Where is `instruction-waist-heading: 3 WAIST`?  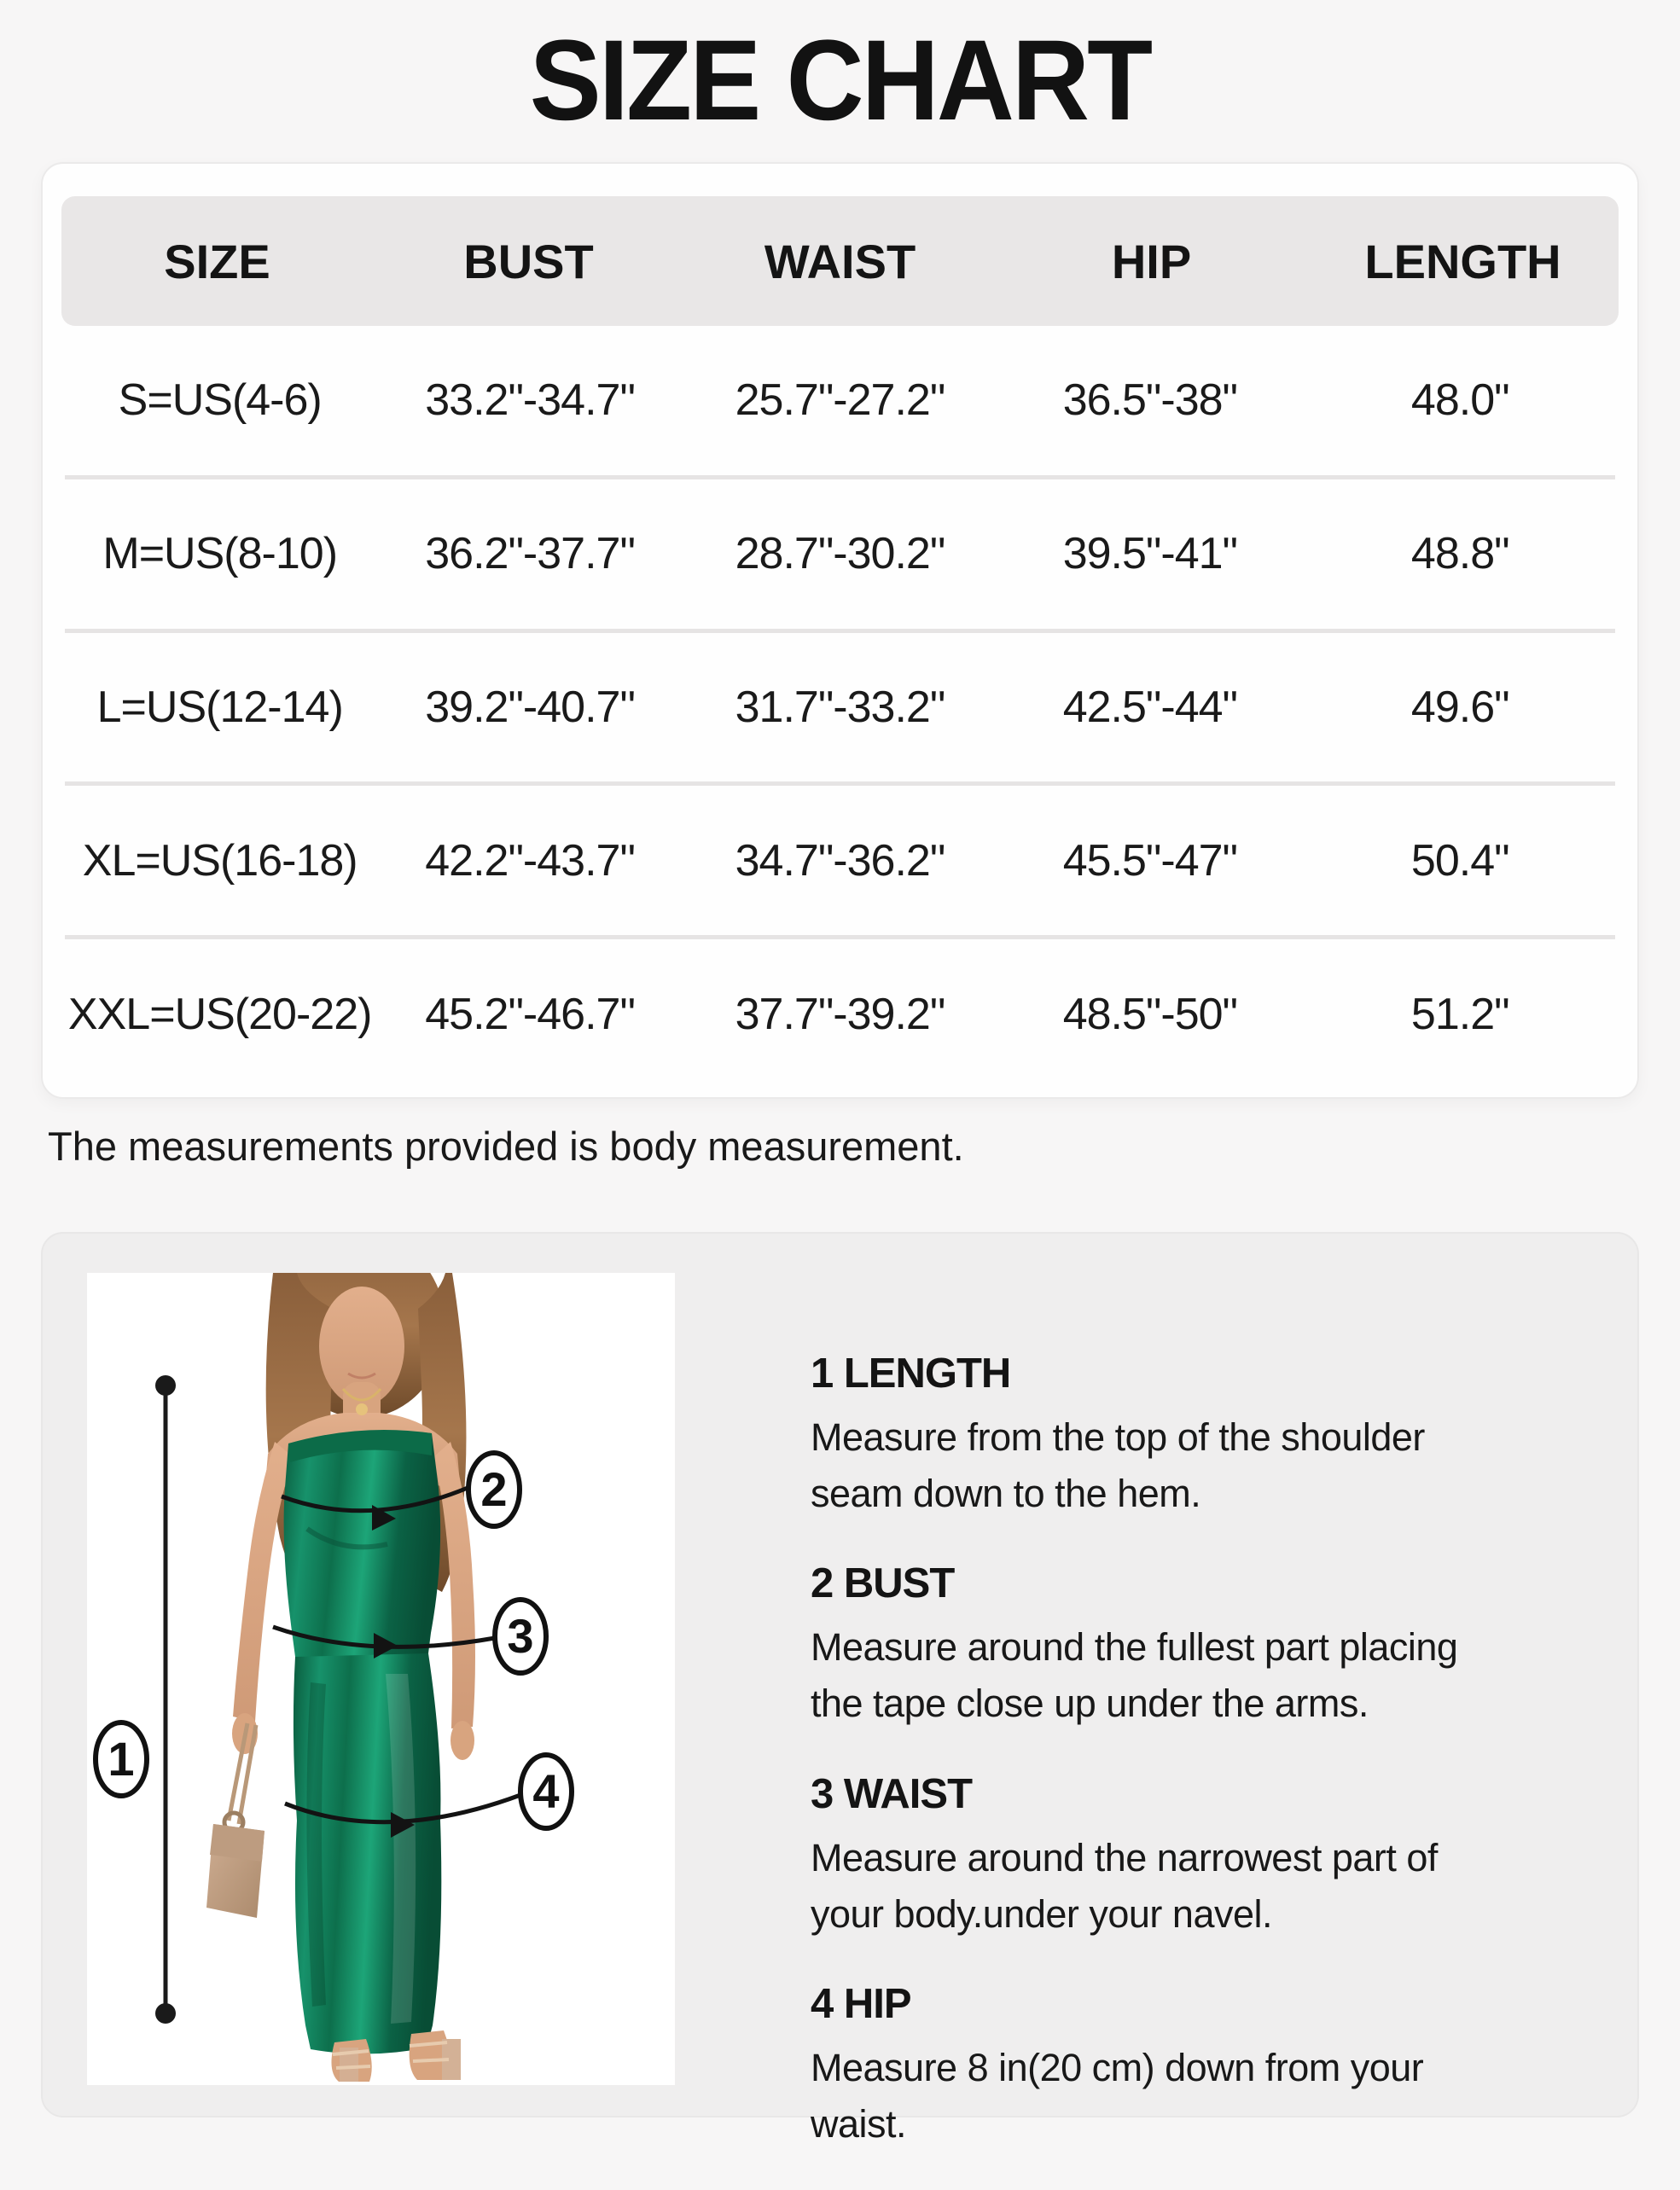
instruction-waist-heading: 3 WAIST is located at coordinates (892, 1794).